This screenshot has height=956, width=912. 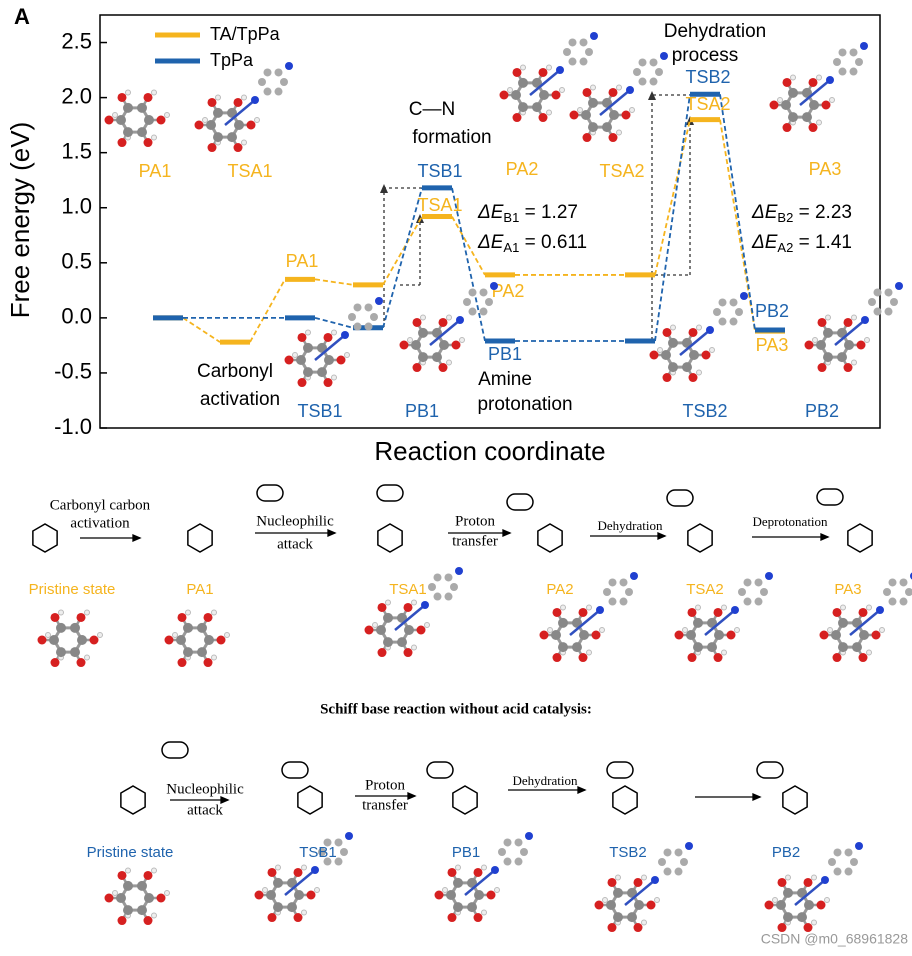 I want to click on level-label: TSA1, so click(x=439, y=205).